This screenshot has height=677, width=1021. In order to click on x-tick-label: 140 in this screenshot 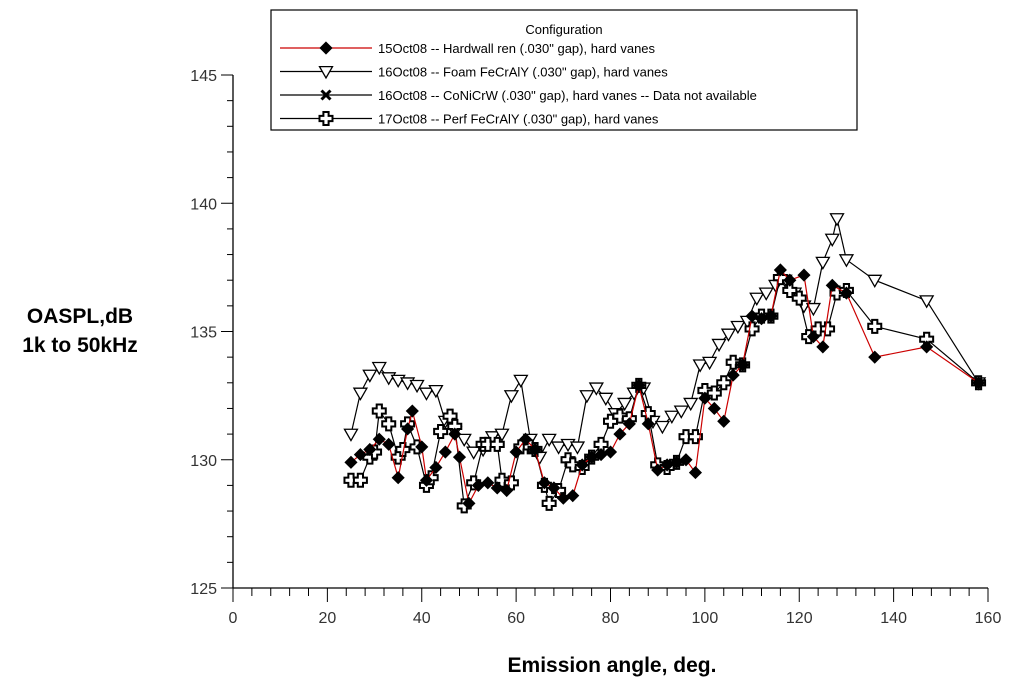, I will do `click(893, 618)`.